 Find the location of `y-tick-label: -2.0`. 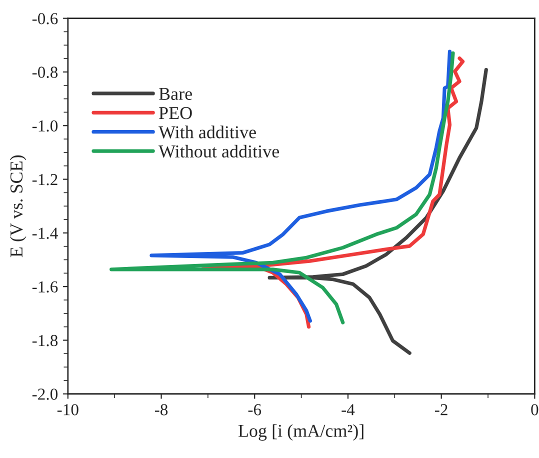

y-tick-label: -2.0 is located at coordinates (45, 394).